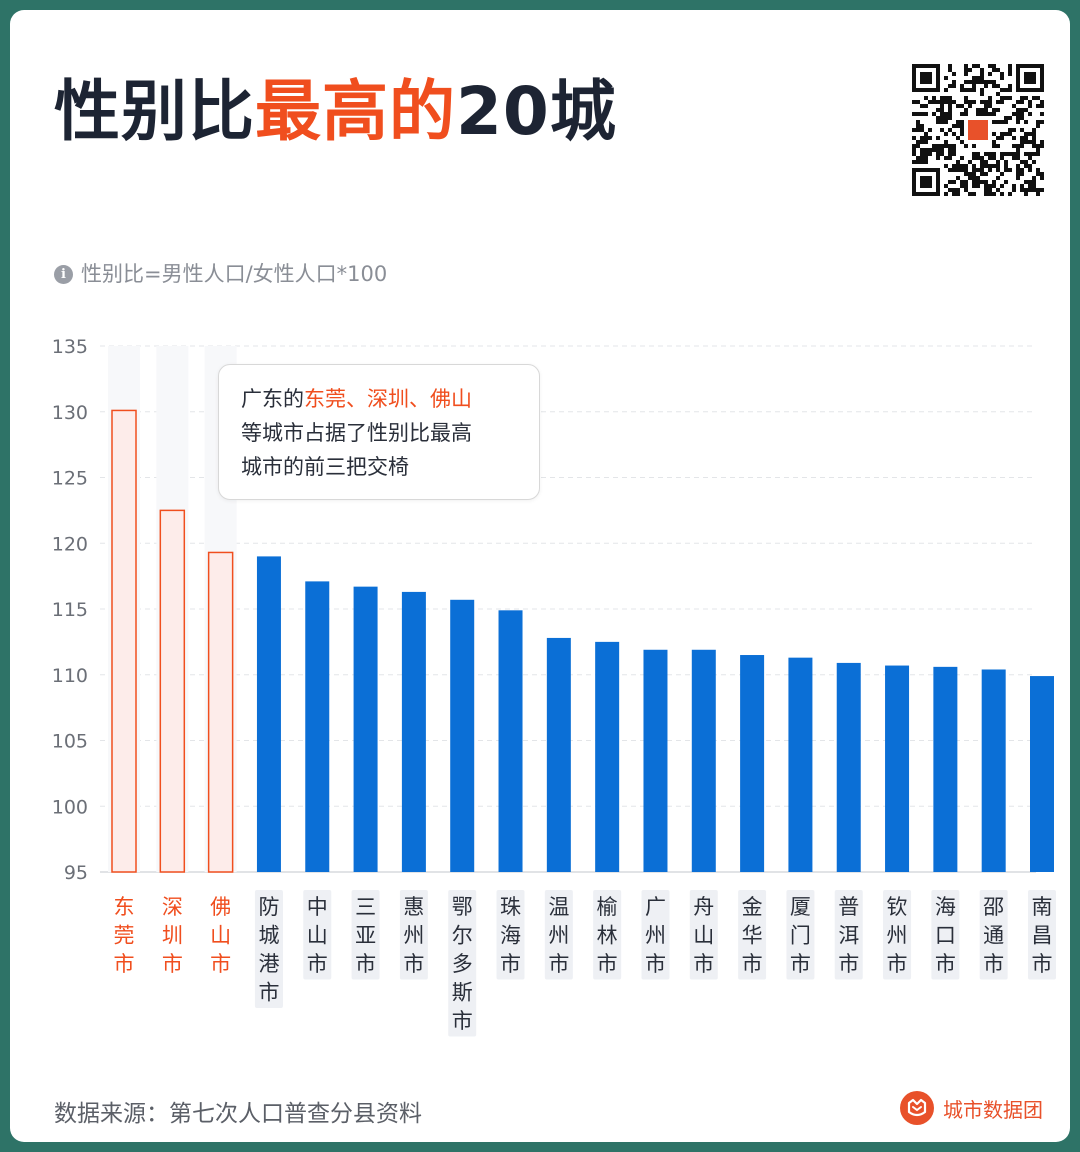  I want to click on x-tick-label: 金华市, so click(752, 935).